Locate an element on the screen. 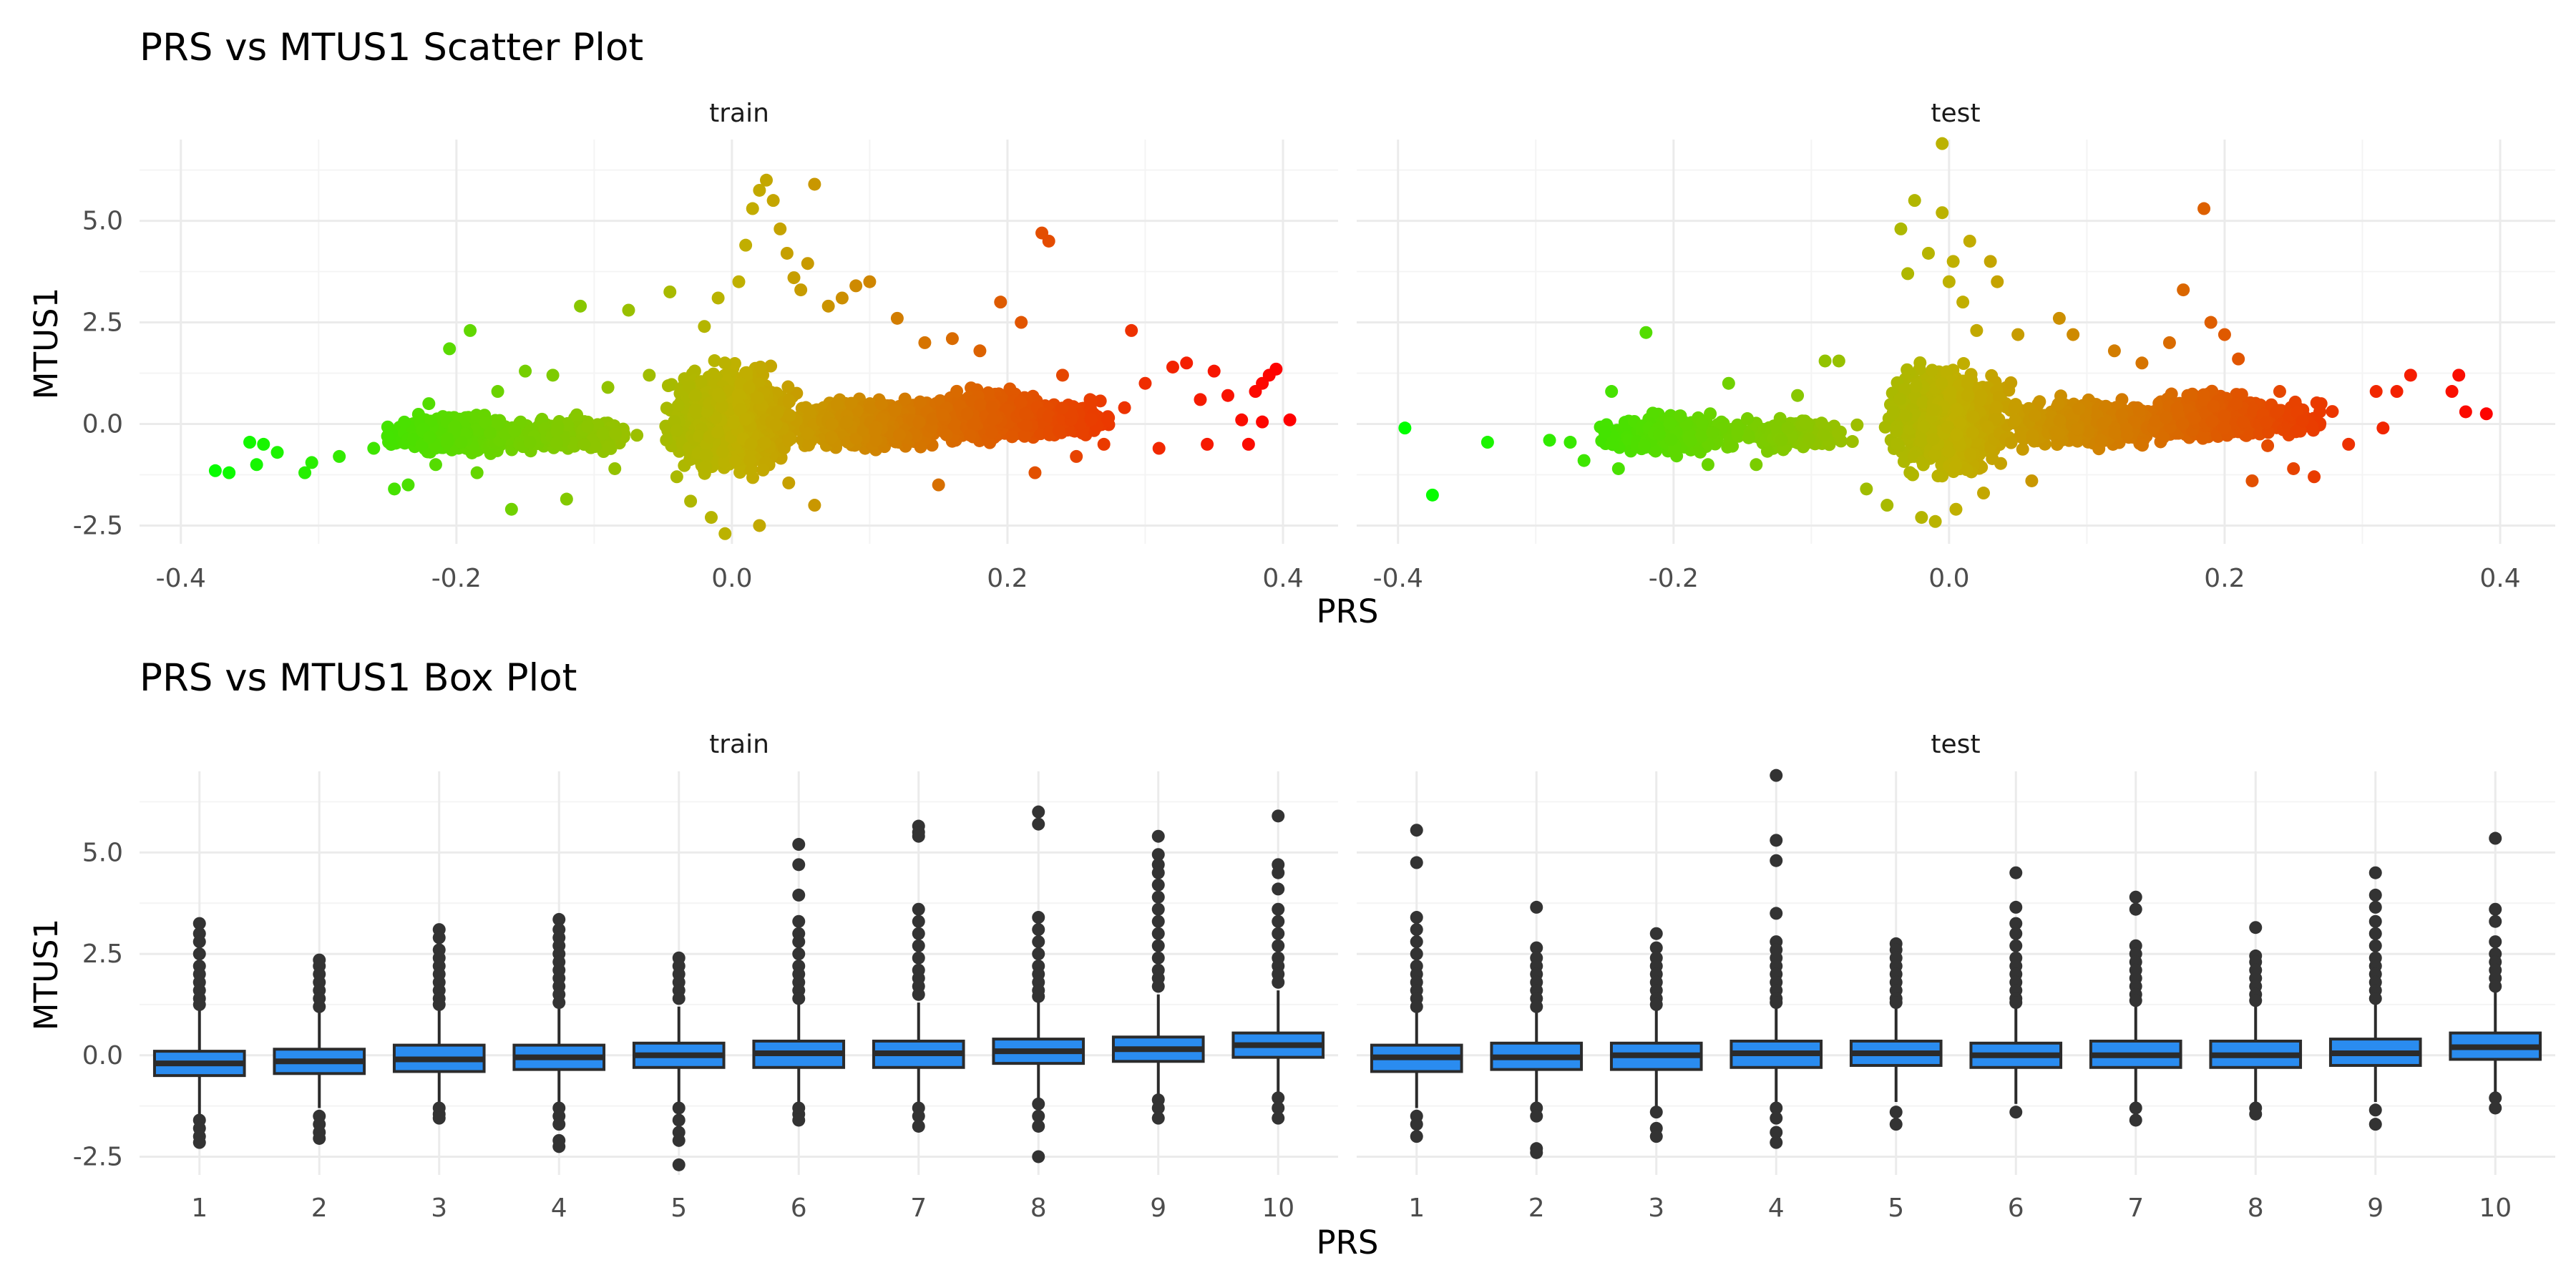 Image resolution: width=2576 pixels, height=1288 pixels. x-tick-label: -0.4 is located at coordinates (1398, 578).